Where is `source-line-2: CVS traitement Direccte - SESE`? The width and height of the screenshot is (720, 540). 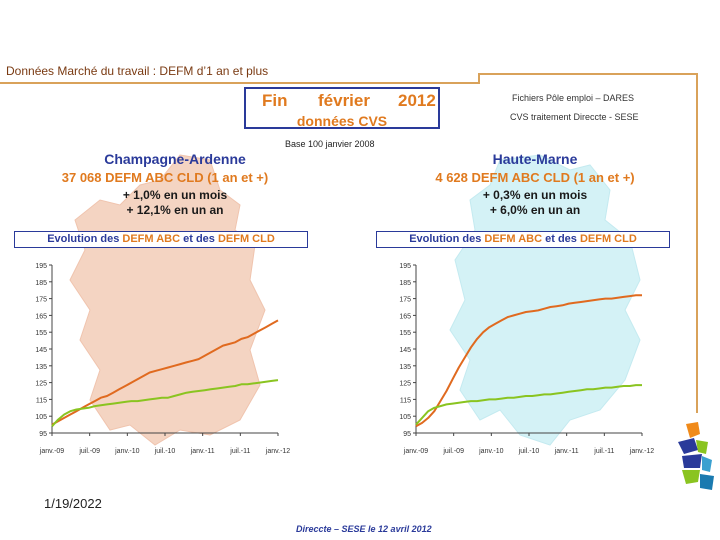 source-line-2: CVS traitement Direccte - SESE is located at coordinates (574, 117).